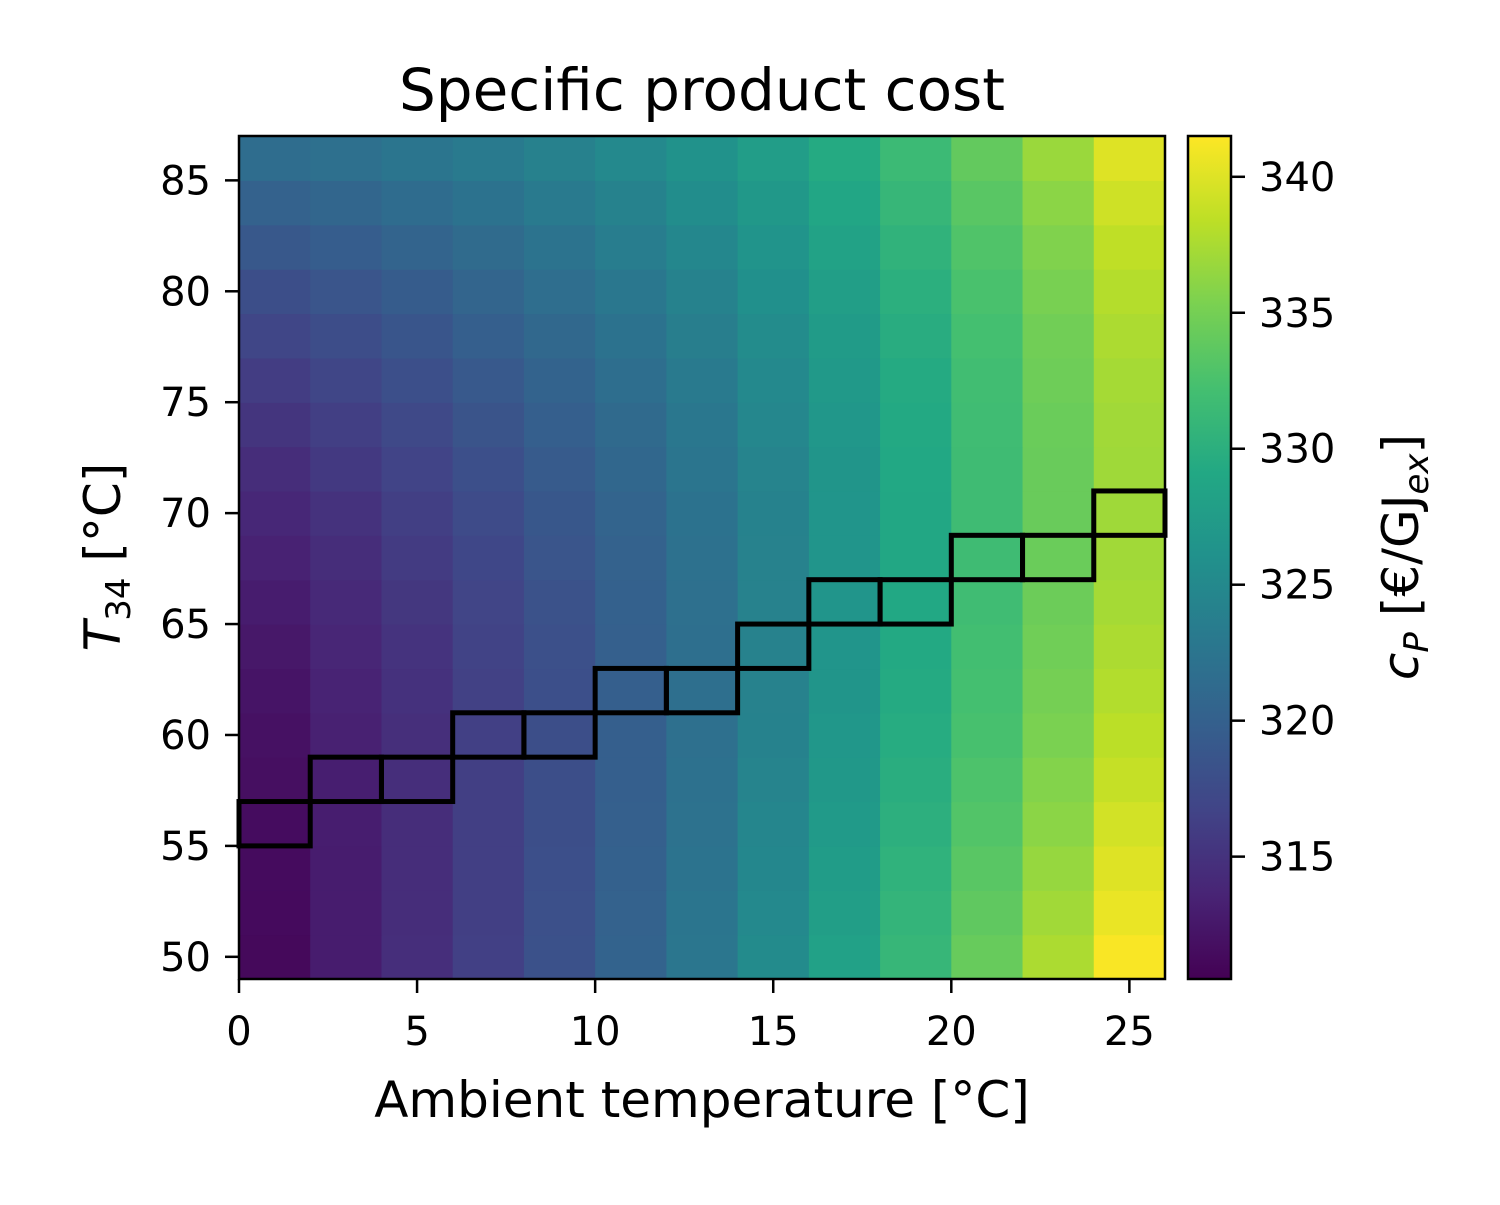 This screenshot has height=1205, width=1500. I want to click on colorbar-tick-label: 315, so click(1297, 858).